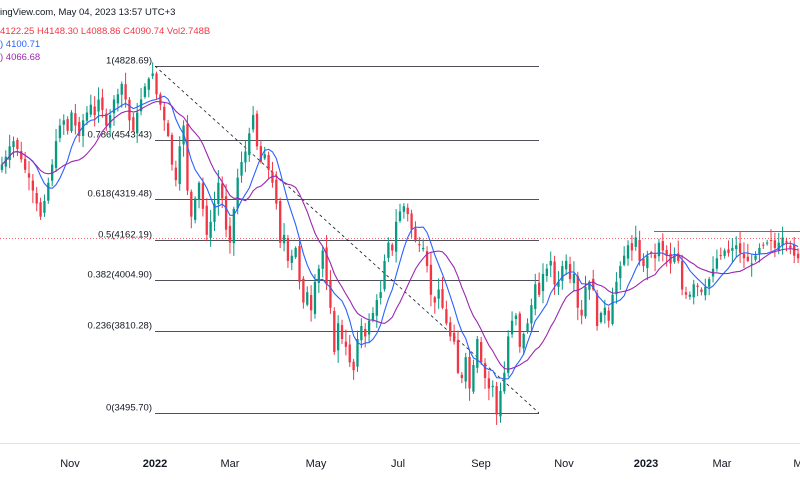 This screenshot has height=503, width=800. Describe the element at coordinates (120, 326) in the screenshot. I see `fib-level-label: 0.236(3810.28)` at that location.